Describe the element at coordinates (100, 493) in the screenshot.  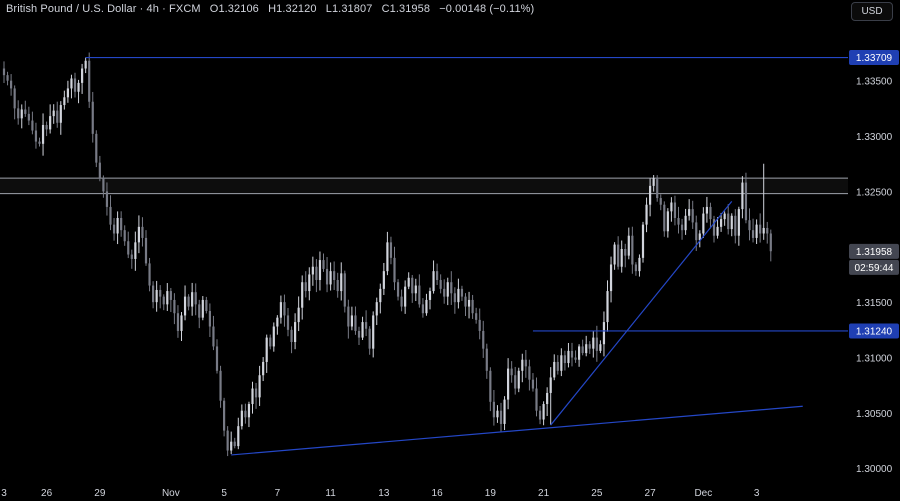
I see `x-tick-label: 29` at that location.